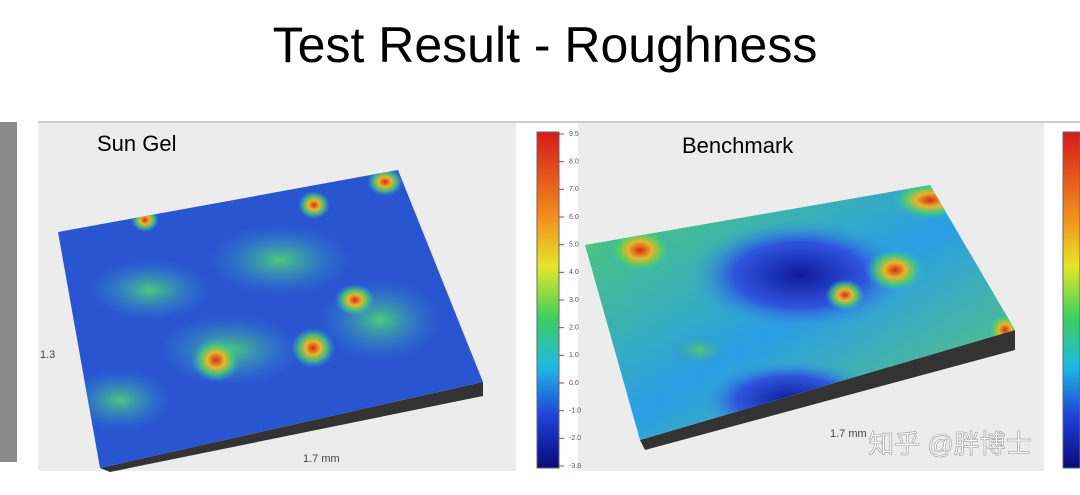 Image resolution: width=1080 pixels, height=495 pixels. Describe the element at coordinates (575, 438) in the screenshot. I see `colorbar-tick-label: -2.0` at that location.